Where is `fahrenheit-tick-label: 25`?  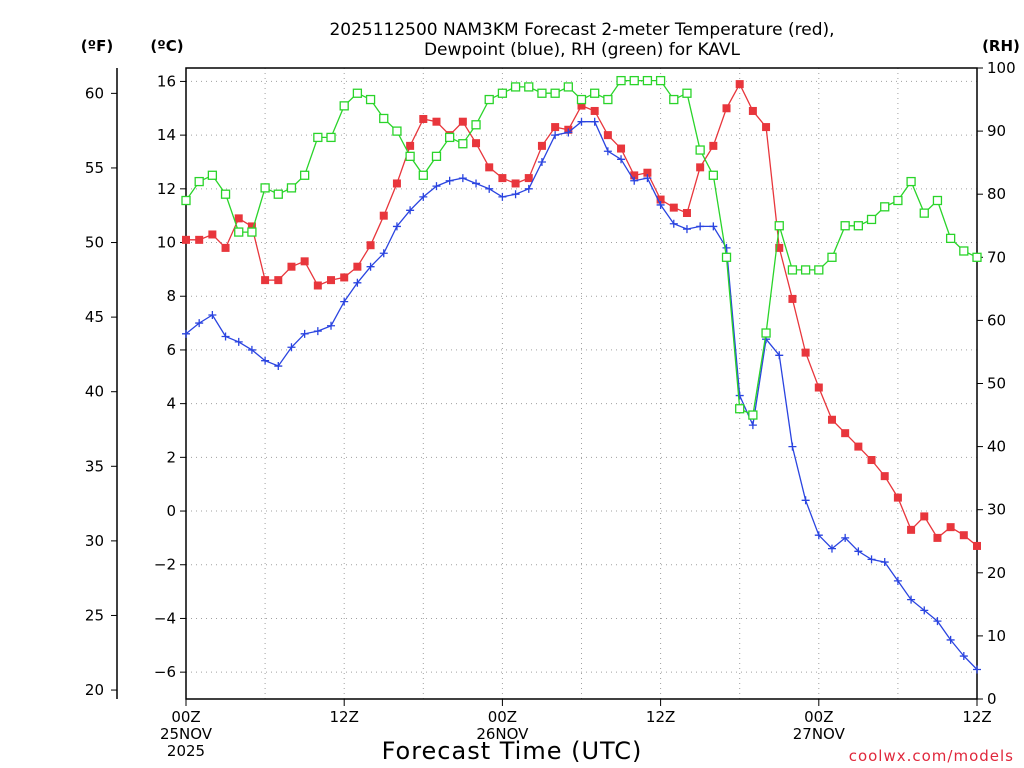 fahrenheit-tick-label: 25 is located at coordinates (94, 615).